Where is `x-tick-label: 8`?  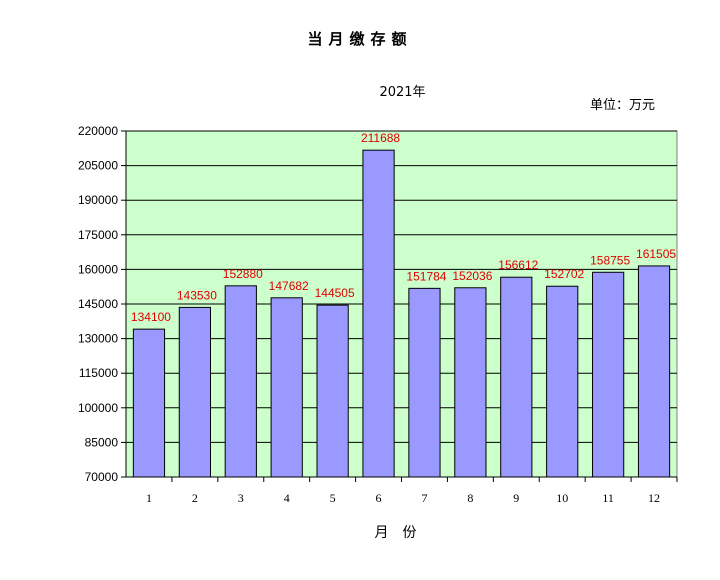
x-tick-label: 8 is located at coordinates (470, 498).